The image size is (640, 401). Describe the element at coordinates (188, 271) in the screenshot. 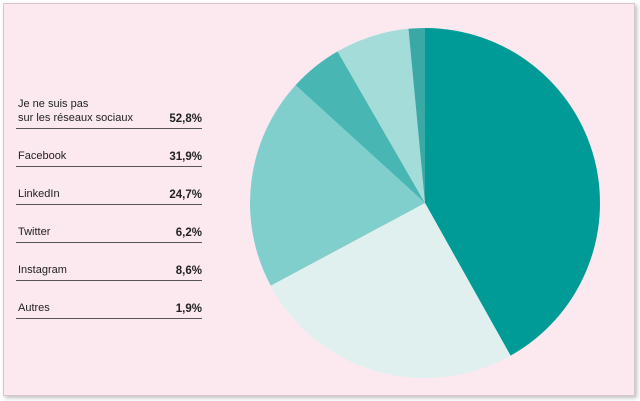

I see `legend-value: 8,6%` at that location.